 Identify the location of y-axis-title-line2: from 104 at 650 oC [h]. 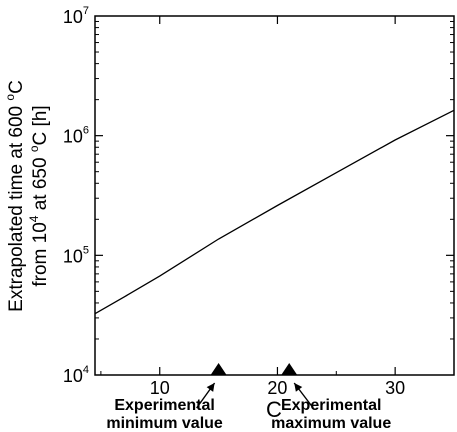
(39, 195).